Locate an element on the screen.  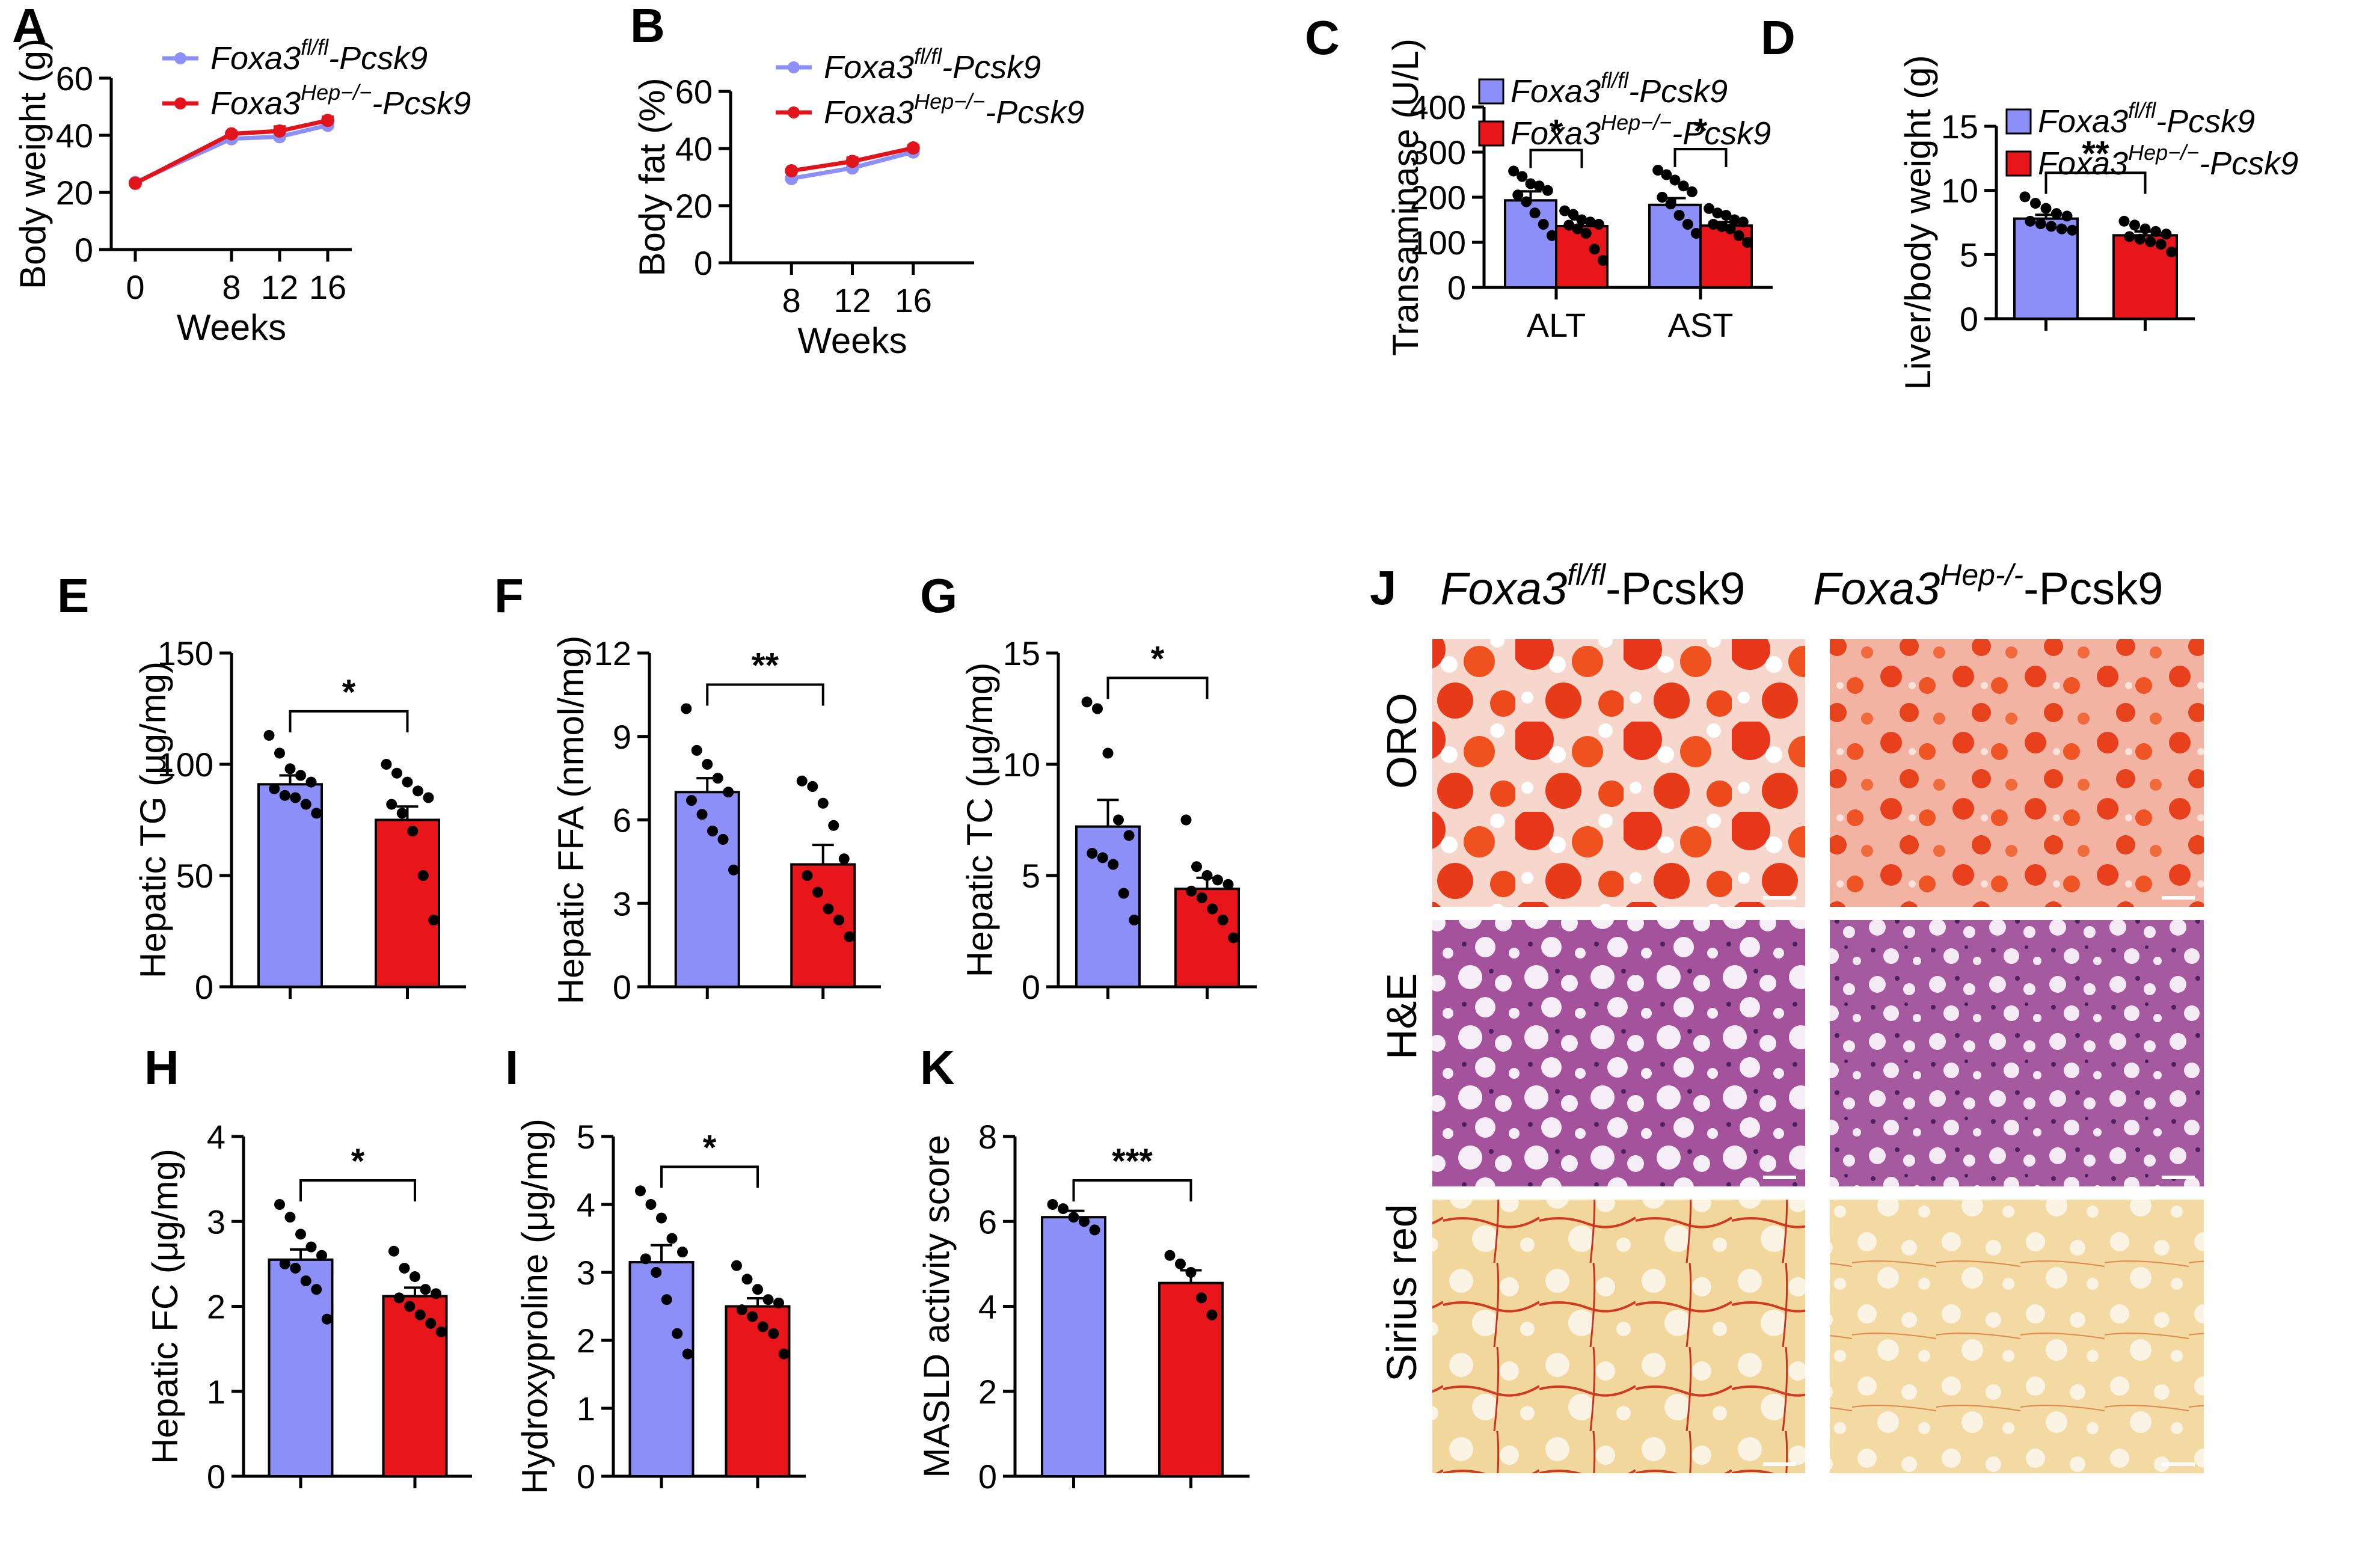
chart-i-bar is located at coordinates (662, 1369).